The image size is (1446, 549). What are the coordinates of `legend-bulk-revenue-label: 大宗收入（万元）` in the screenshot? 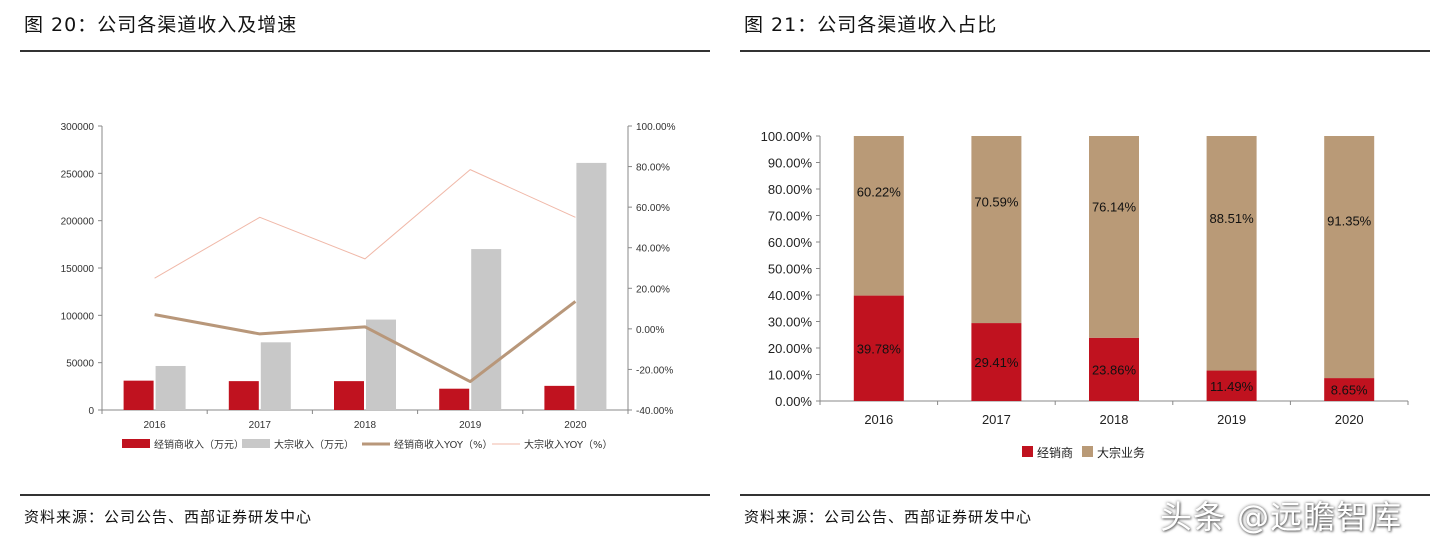 It's located at (314, 444).